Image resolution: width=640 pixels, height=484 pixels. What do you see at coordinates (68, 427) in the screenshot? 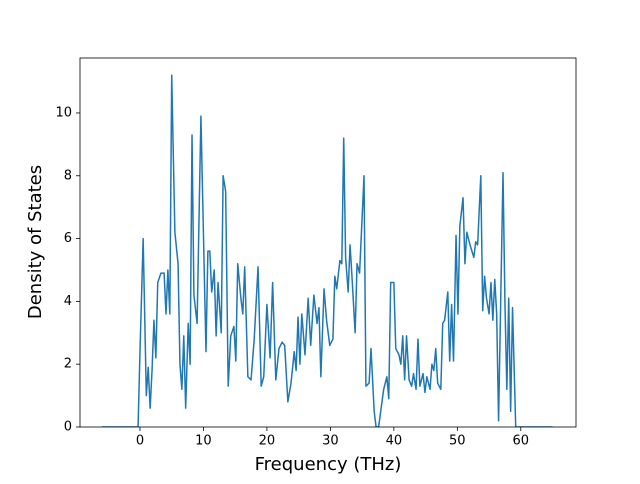
I see `y-tick-label: 0` at bounding box center [68, 427].